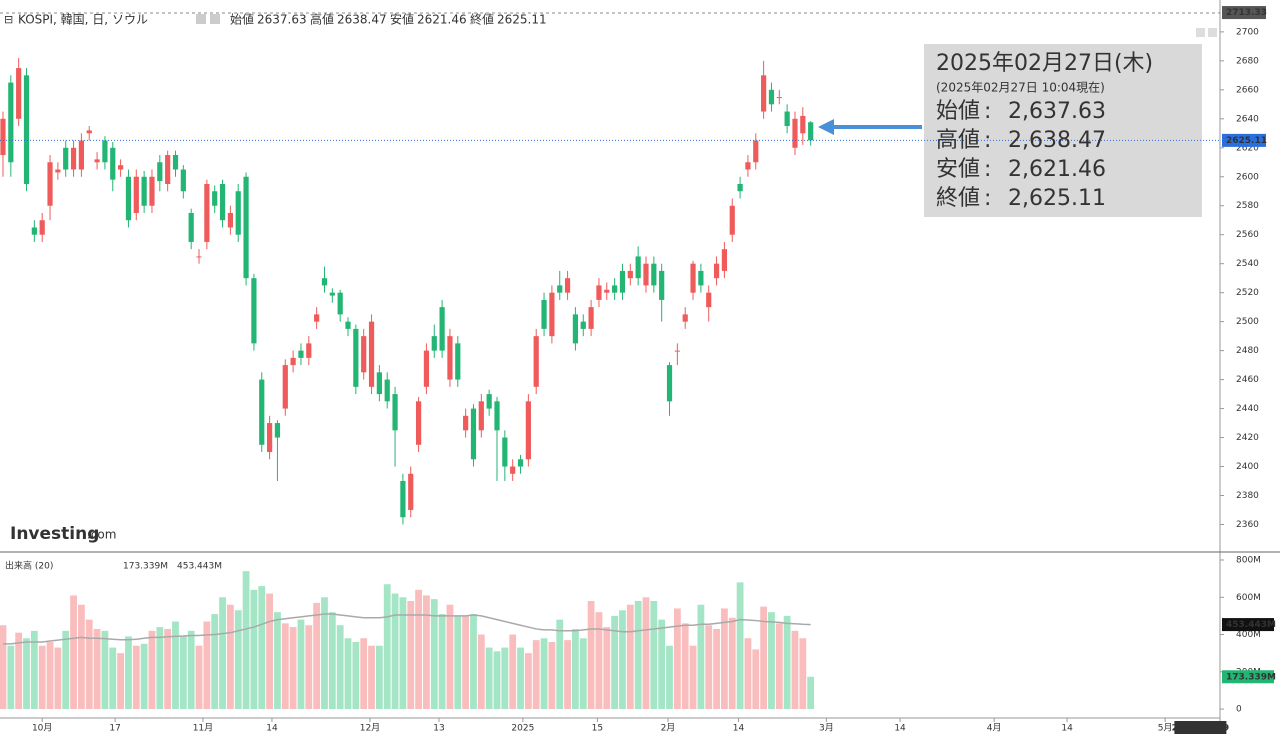 The height and width of the screenshot is (734, 1280). What do you see at coordinates (1247, 148) in the screenshot?
I see `y-tick-label: 2620` at bounding box center [1247, 148].